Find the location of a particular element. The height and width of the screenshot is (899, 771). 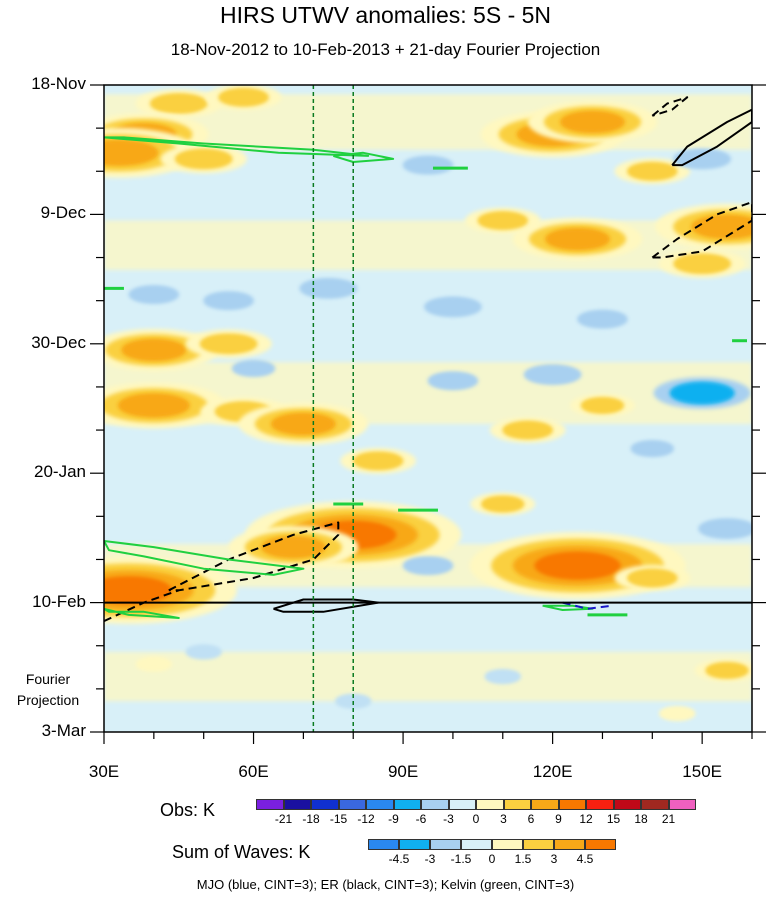

waves-colorbar-level: -4.5 is located at coordinates (399, 859).